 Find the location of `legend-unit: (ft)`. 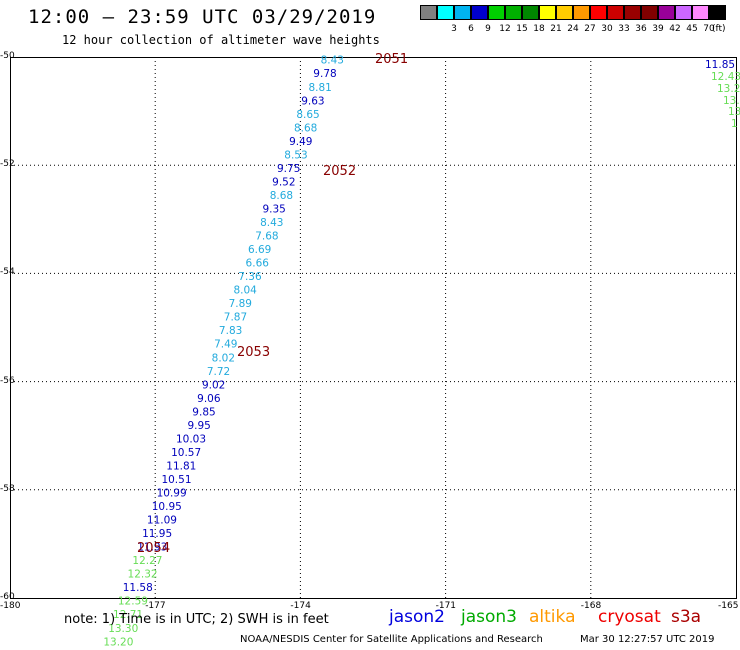

legend-unit: (ft) is located at coordinates (719, 29).